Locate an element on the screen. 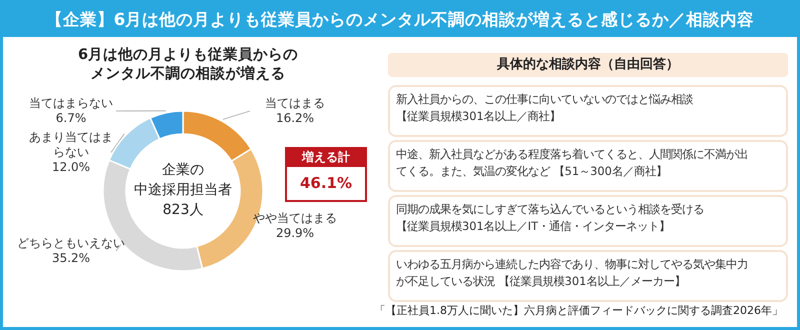 The width and height of the screenshot is (800, 330). text: いわゆる五月病から連続した内容であり、物事に対してやる気や集中力が不足している状況 【従業員規模301名以上／メーカー】 is located at coordinates (572, 273).